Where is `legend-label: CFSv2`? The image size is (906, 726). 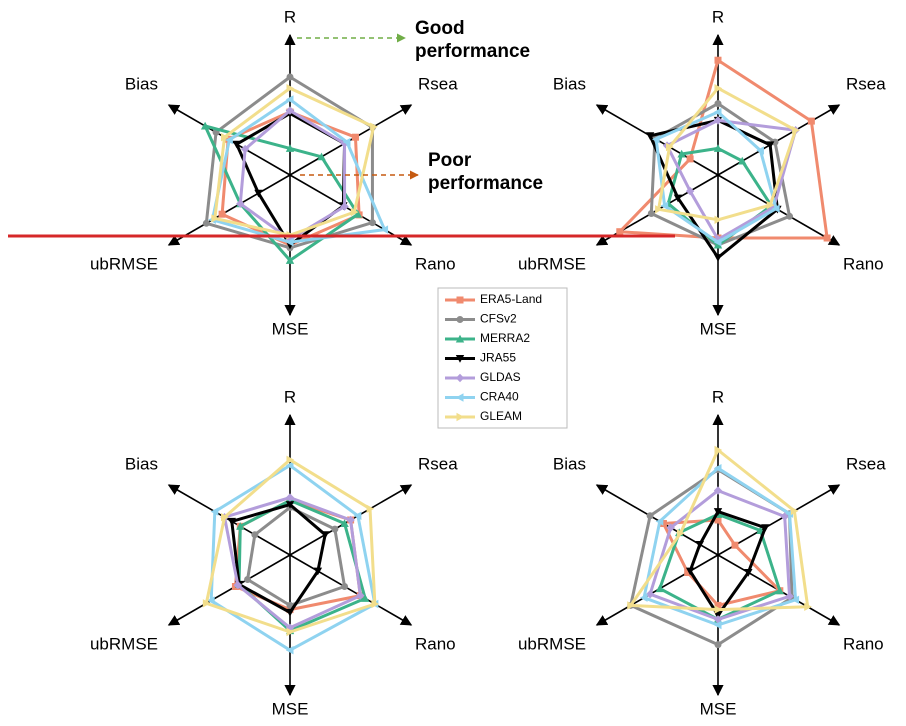
legend-label: CFSv2 is located at coordinates (498, 319).